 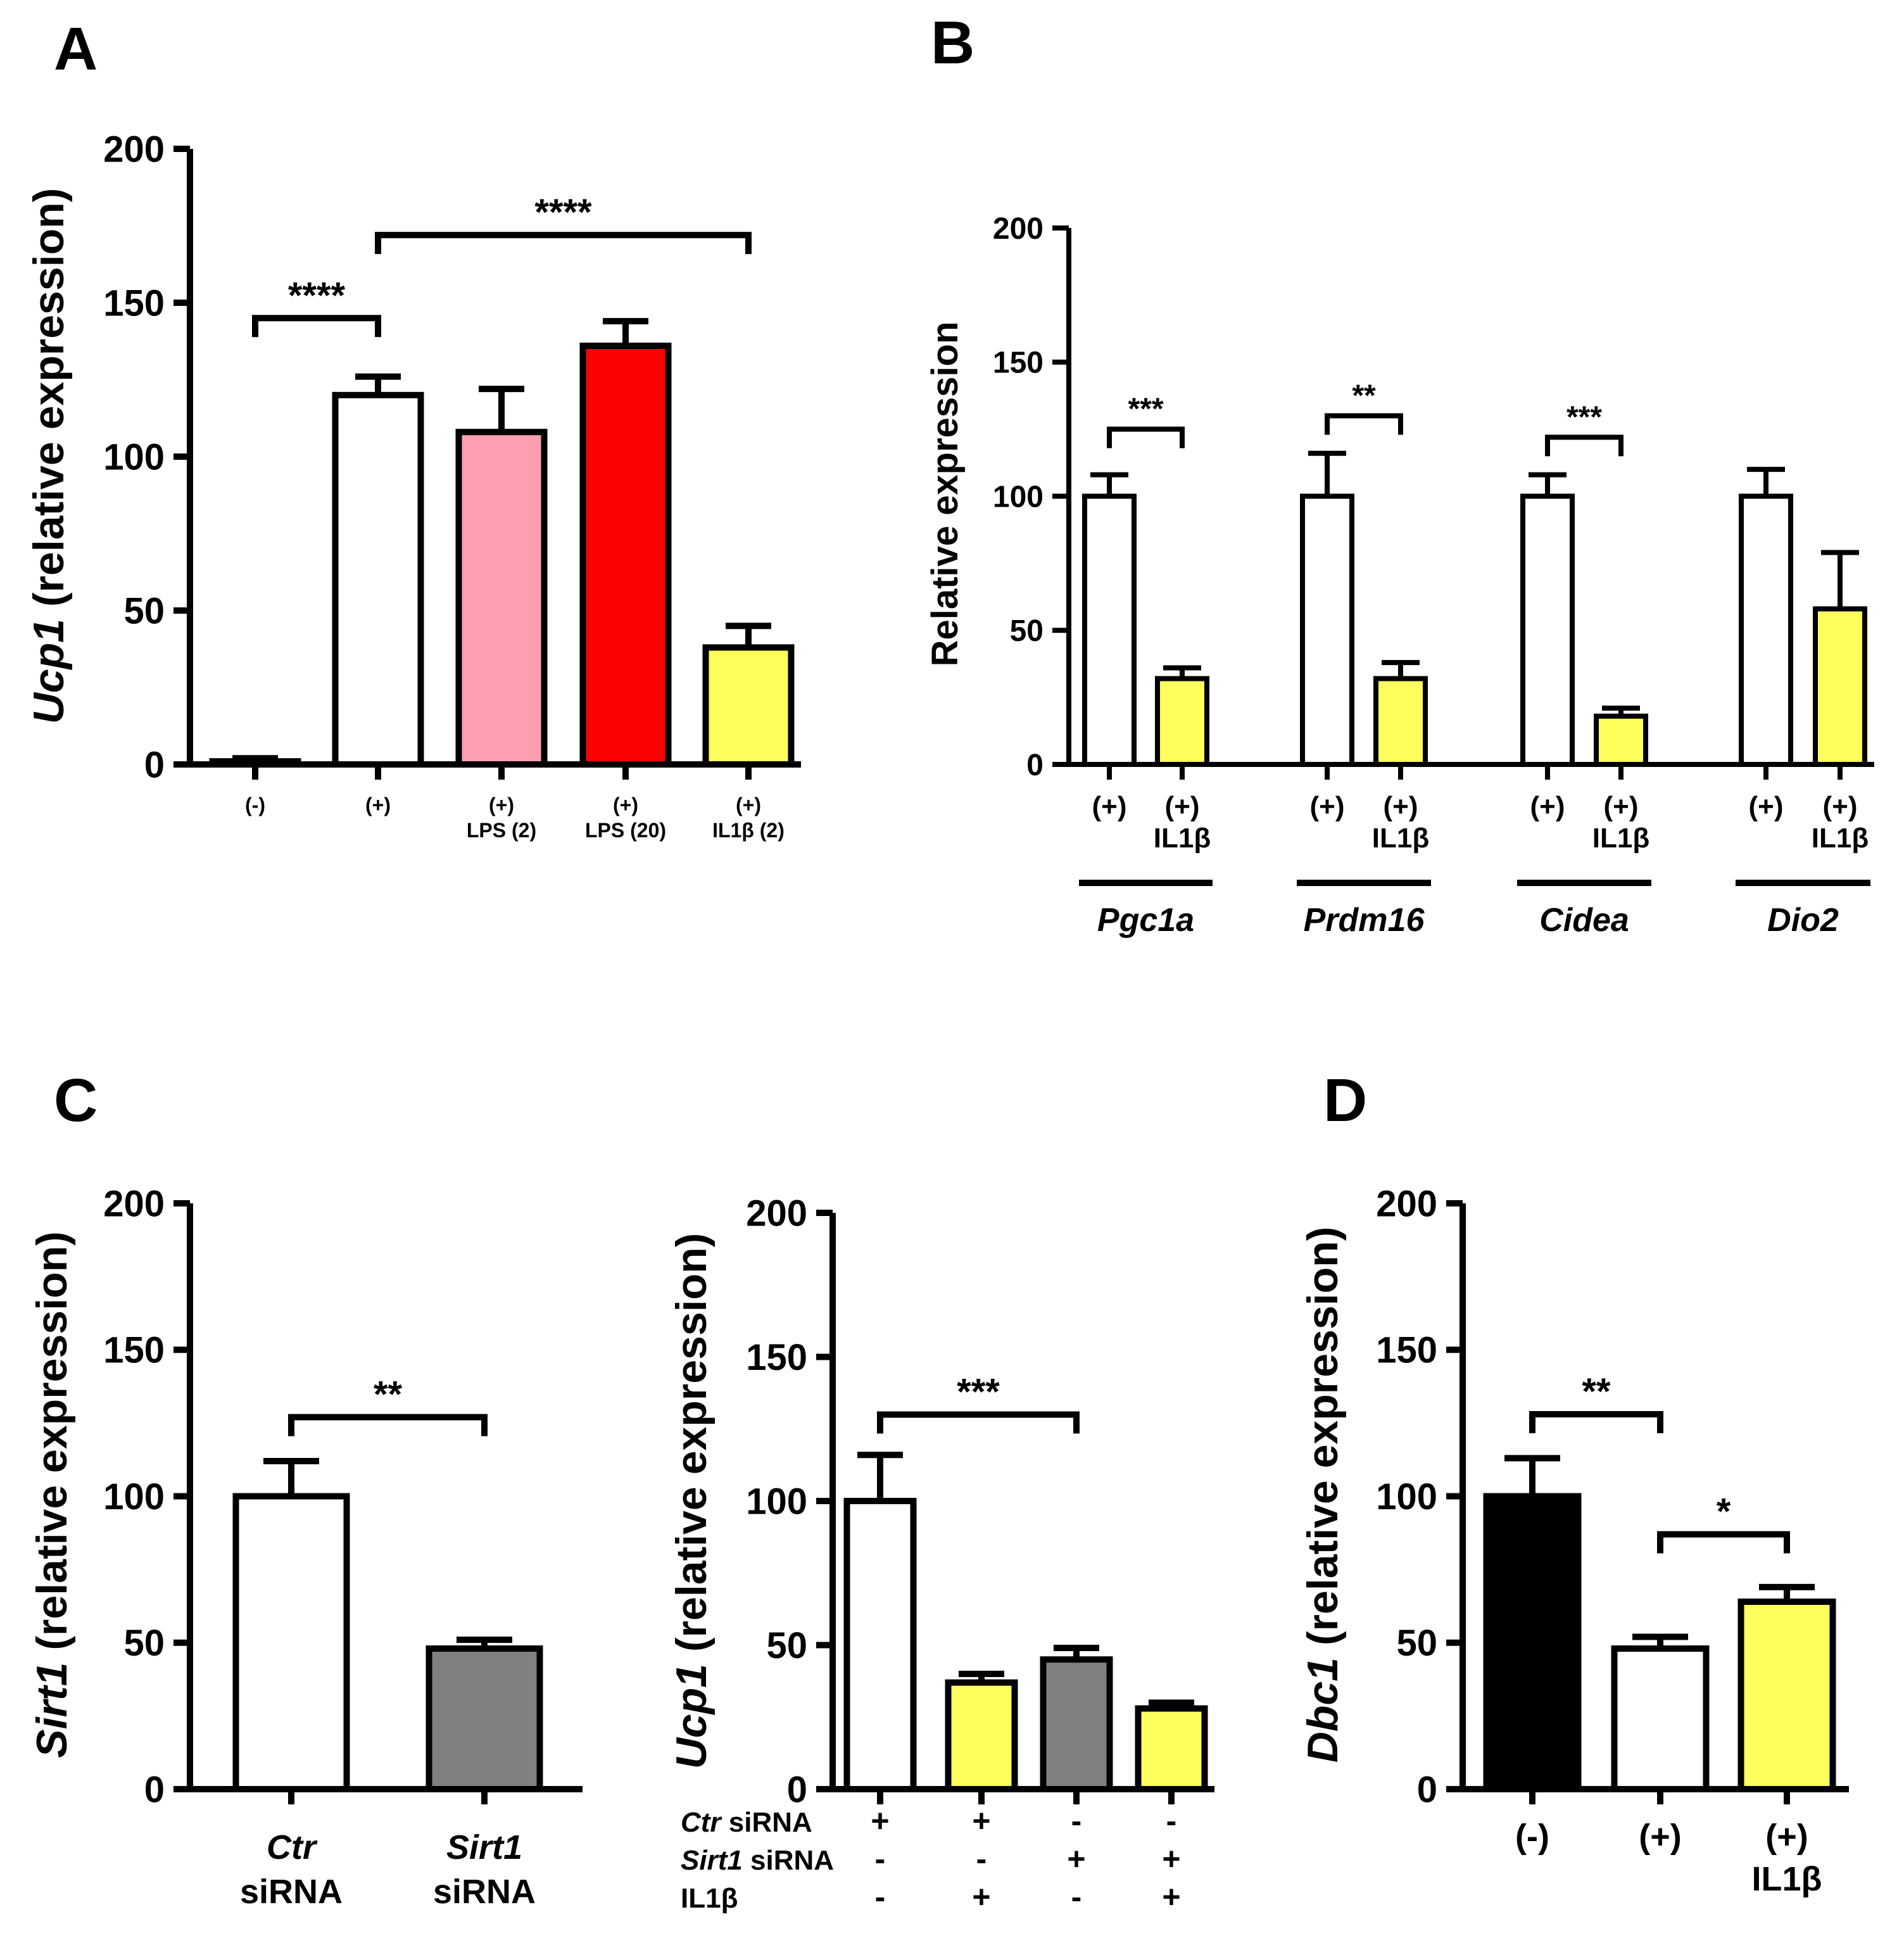 I want to click on condition-row-label: Sirt1 siRNA, so click(x=757, y=1860).